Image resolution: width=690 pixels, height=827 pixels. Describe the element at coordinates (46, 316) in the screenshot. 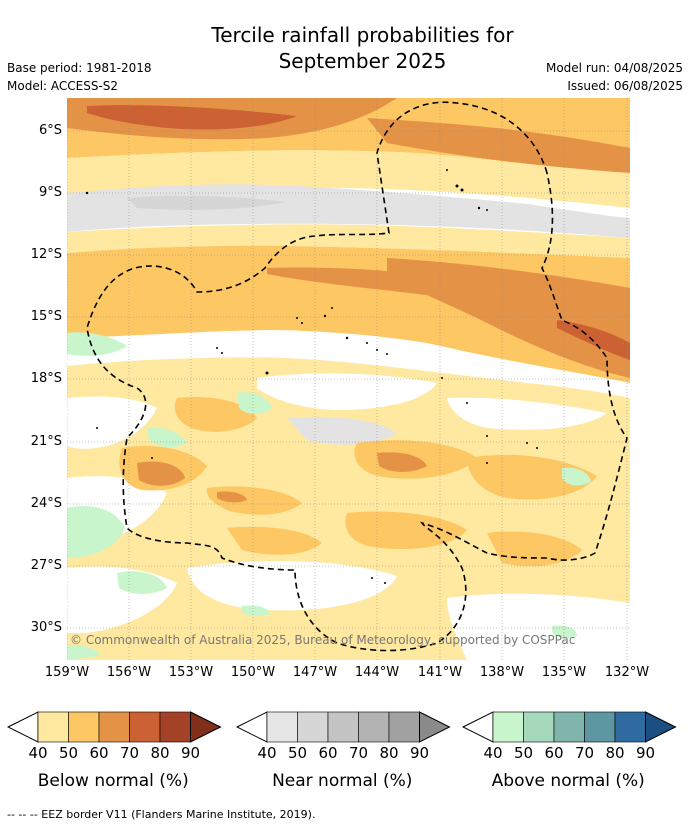

I see `latitude-label: 15°S` at that location.